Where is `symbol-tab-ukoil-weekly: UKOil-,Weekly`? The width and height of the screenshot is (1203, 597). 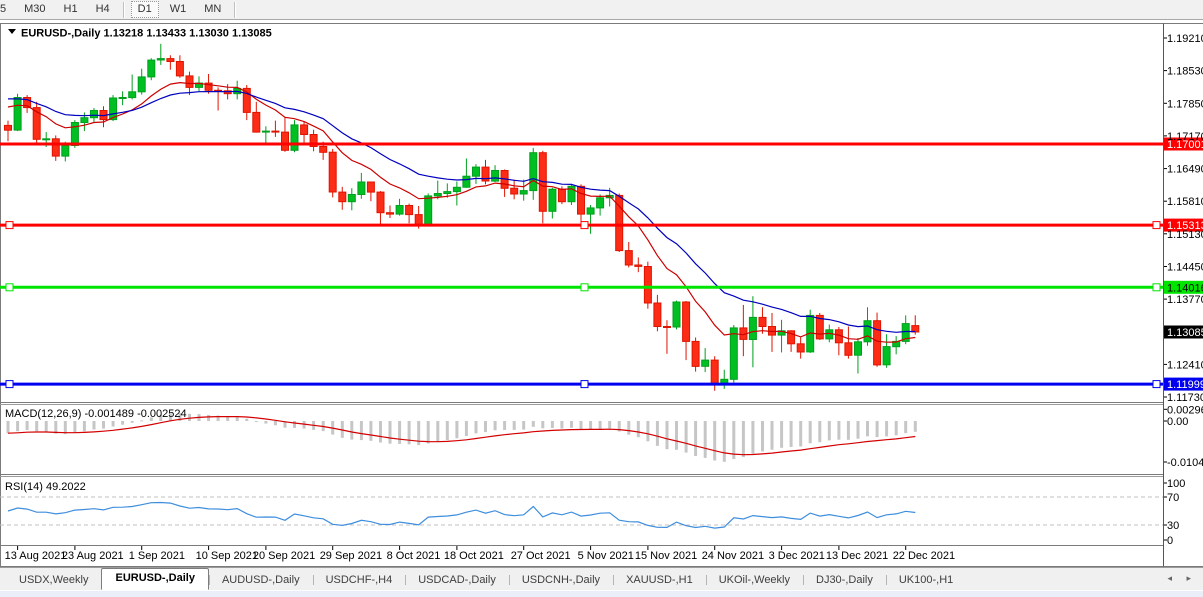
symbol-tab-ukoil-weekly: UKOil-,Weekly is located at coordinates (754, 580).